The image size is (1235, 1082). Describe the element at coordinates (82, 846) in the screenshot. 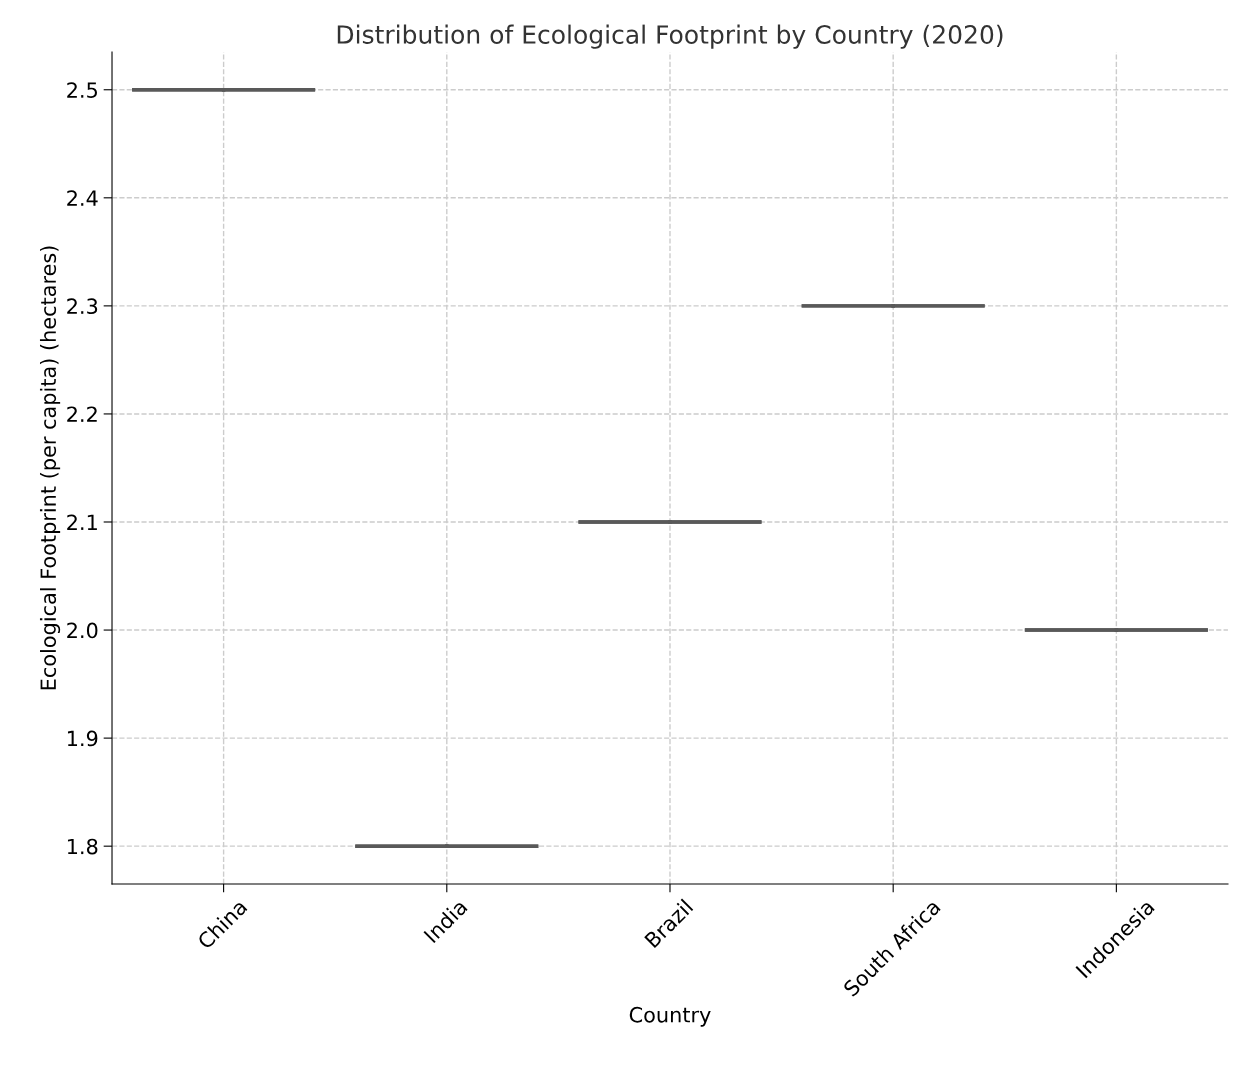

I see `y-tick-label: 1.8` at that location.